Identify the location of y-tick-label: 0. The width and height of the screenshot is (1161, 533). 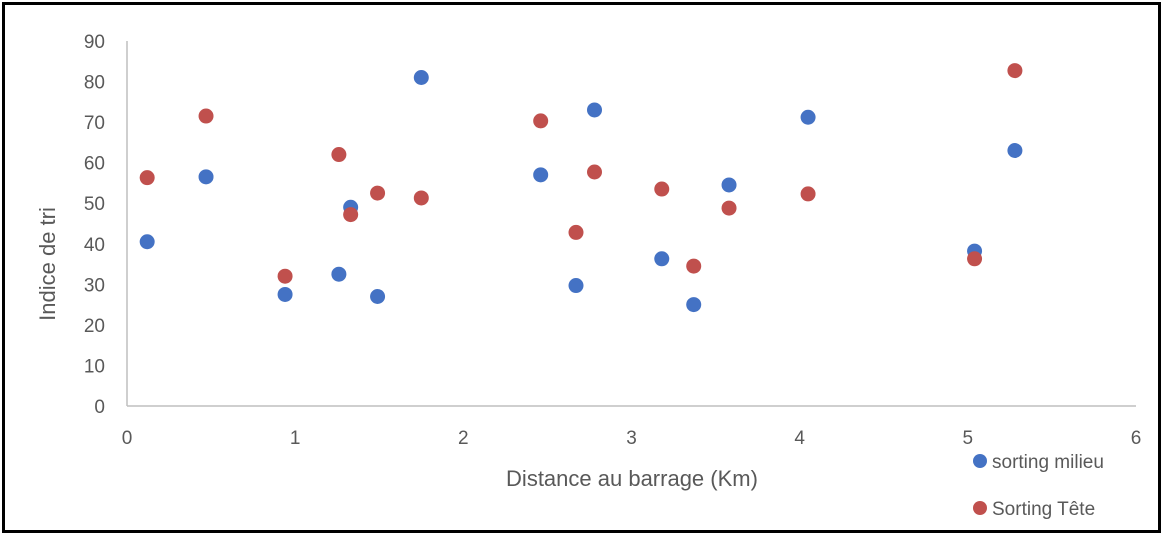
(99, 407).